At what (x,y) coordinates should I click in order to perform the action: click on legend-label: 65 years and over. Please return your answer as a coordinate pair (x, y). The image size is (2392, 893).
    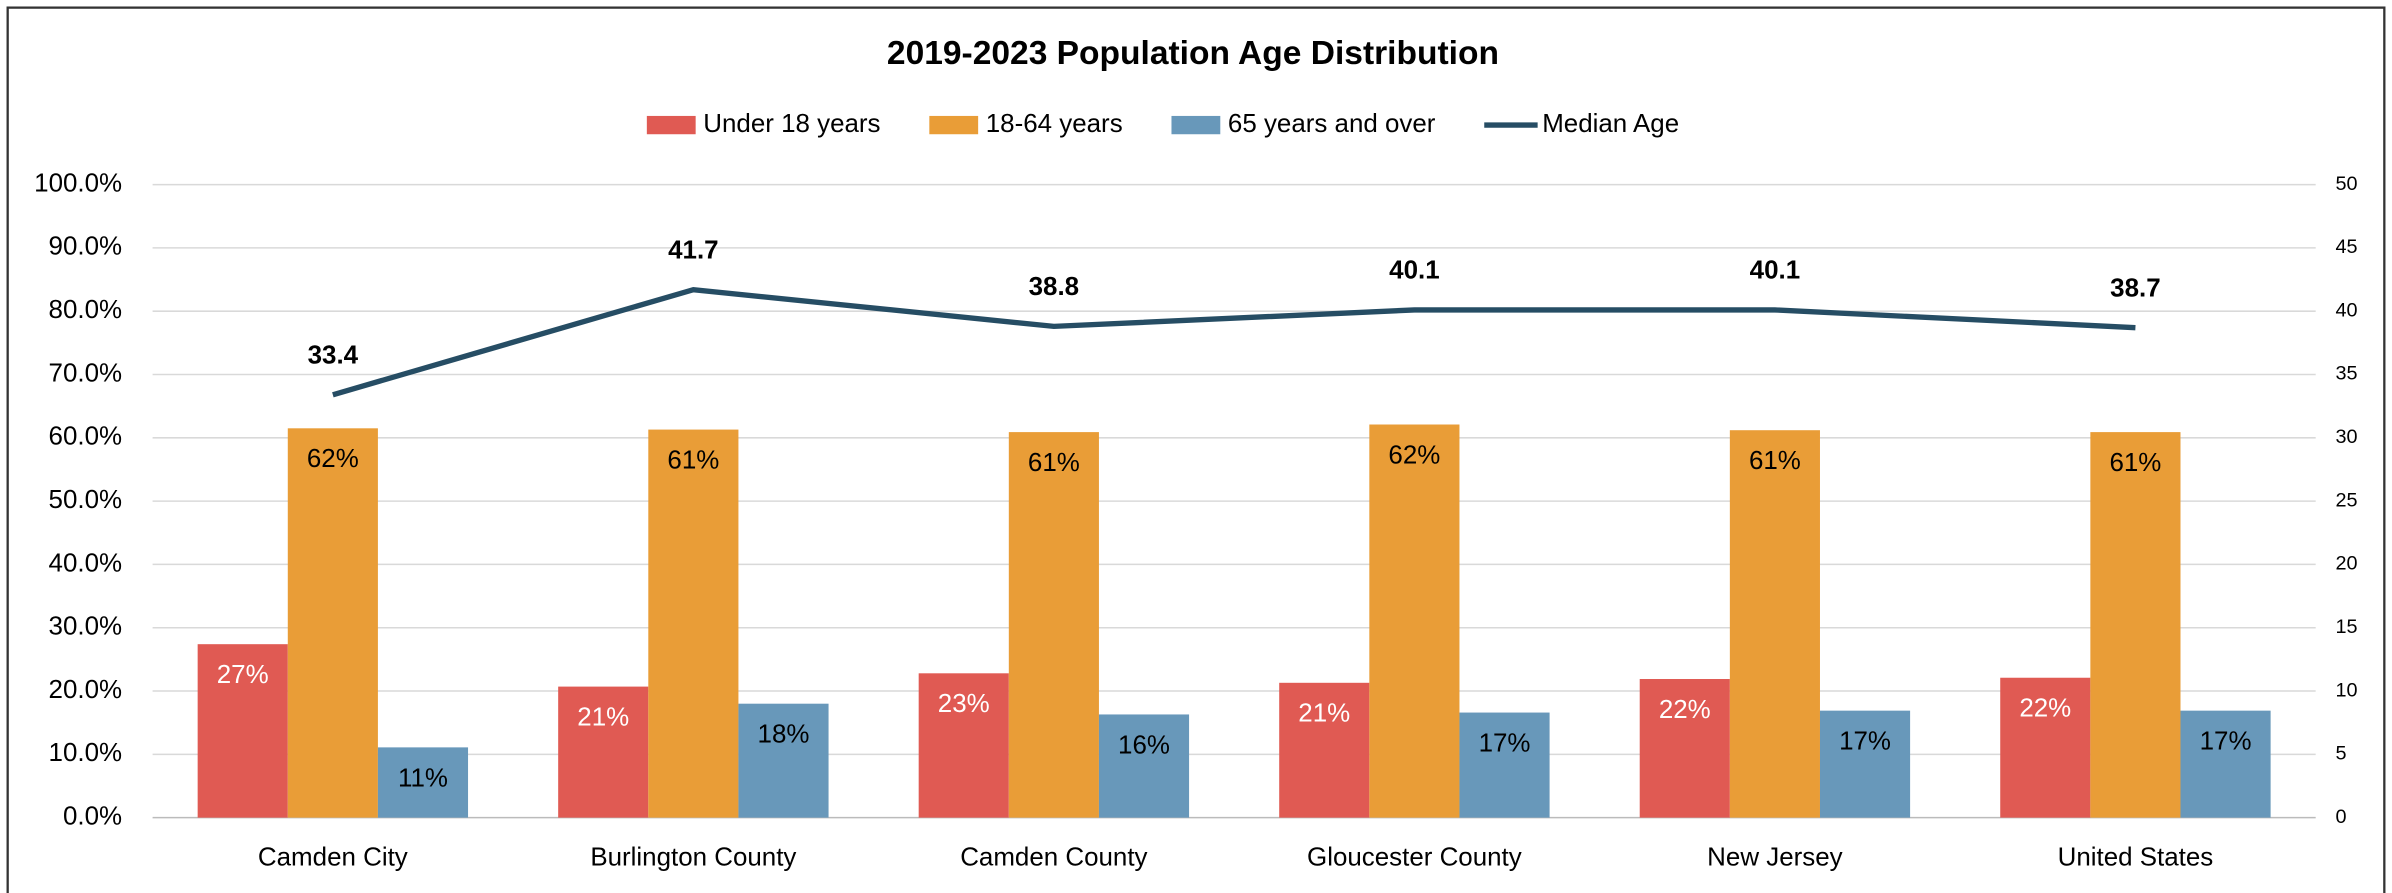
    Looking at the image, I should click on (1332, 124).